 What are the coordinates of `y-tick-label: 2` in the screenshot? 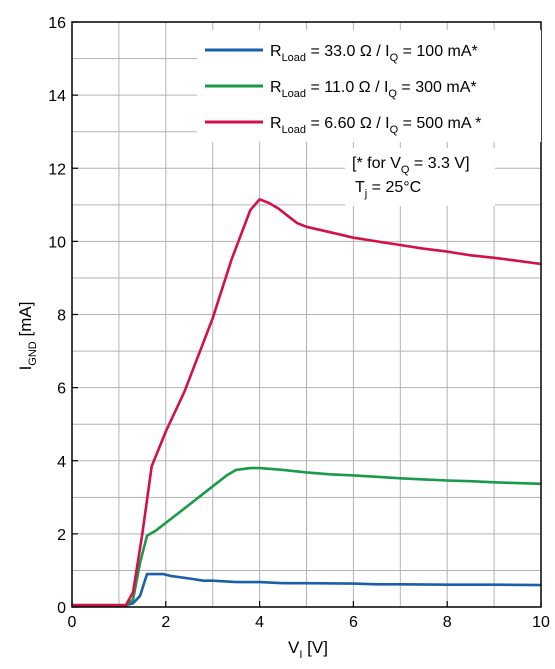 It's located at (61, 535).